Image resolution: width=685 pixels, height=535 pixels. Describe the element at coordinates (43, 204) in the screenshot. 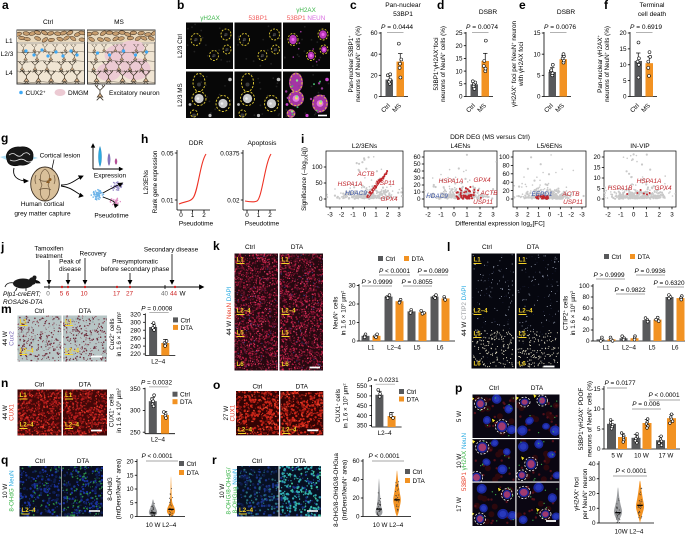

I see `svg-text: Human cortical` at that location.